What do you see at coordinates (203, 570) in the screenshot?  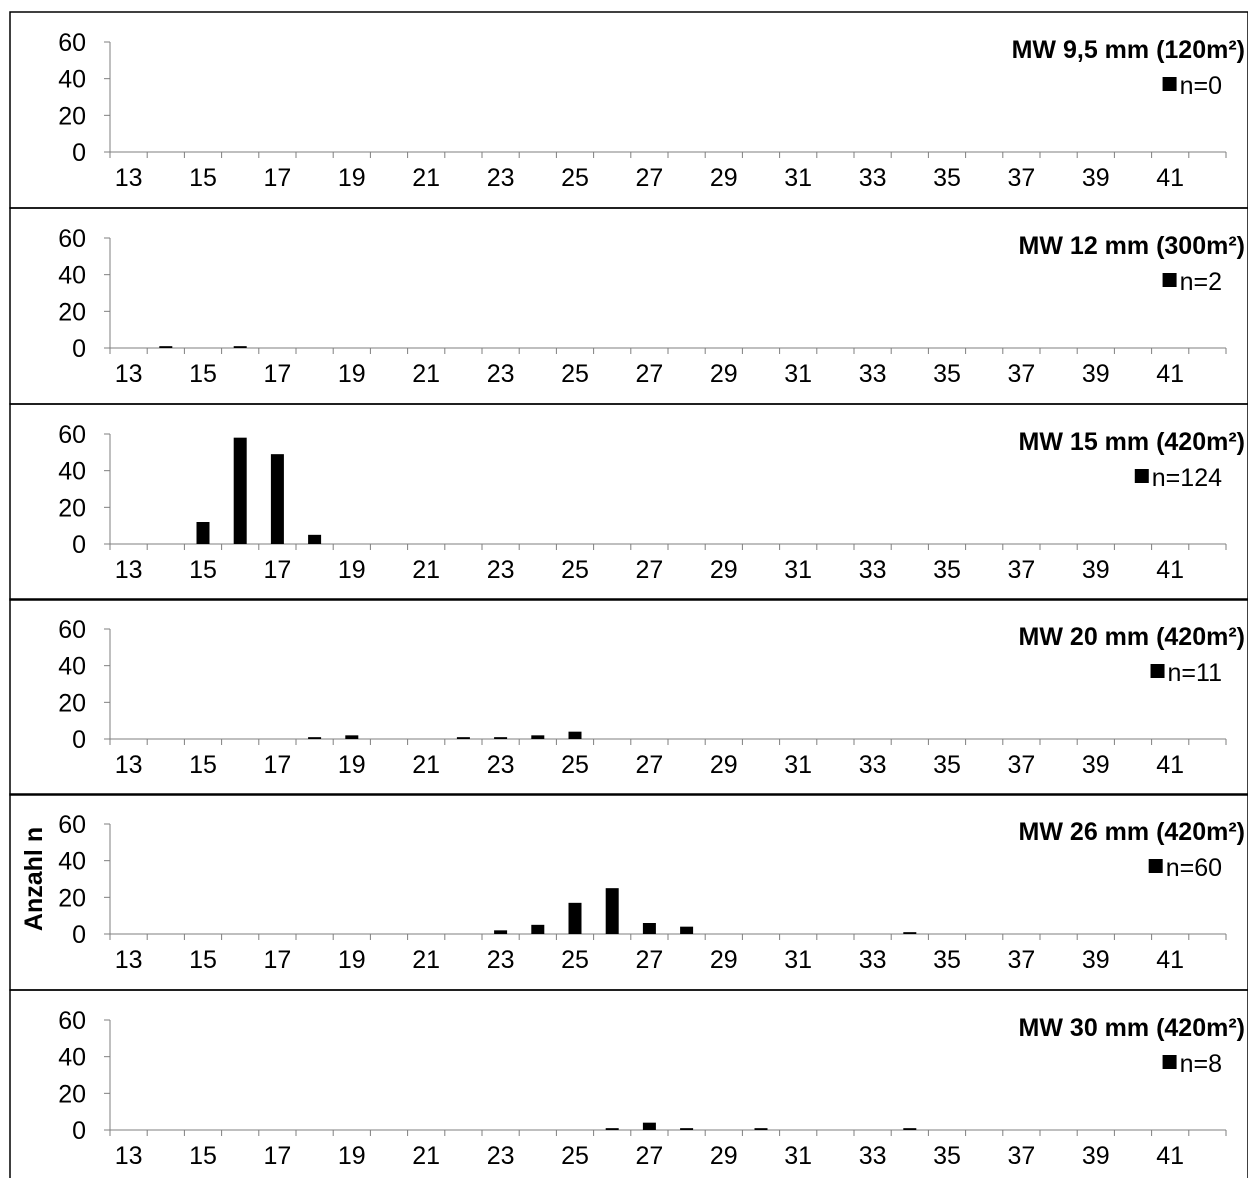 I see `x-tick-label: 15` at bounding box center [203, 570].